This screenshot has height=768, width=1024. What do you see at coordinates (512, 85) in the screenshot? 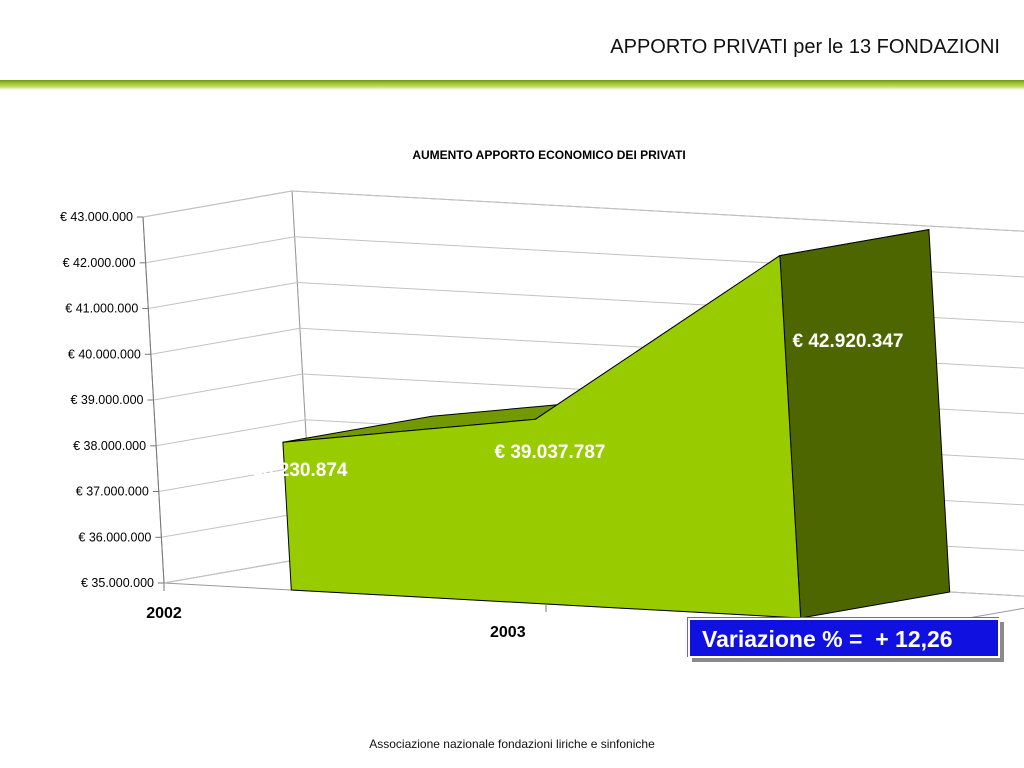
I see `title-divider` at bounding box center [512, 85].